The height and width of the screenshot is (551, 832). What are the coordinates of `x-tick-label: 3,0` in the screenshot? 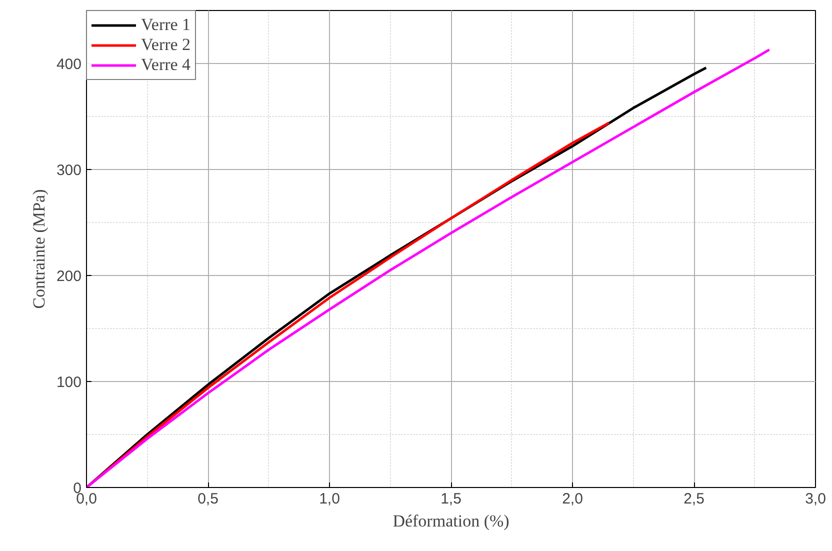 It's located at (815, 499).